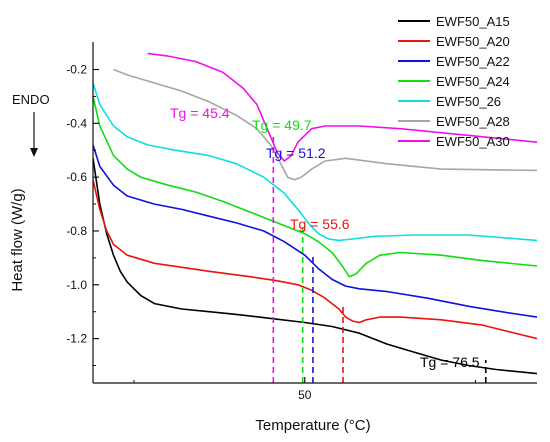  What do you see at coordinates (468, 101) in the screenshot?
I see `legend-label-4: EWF50_26` at bounding box center [468, 101].